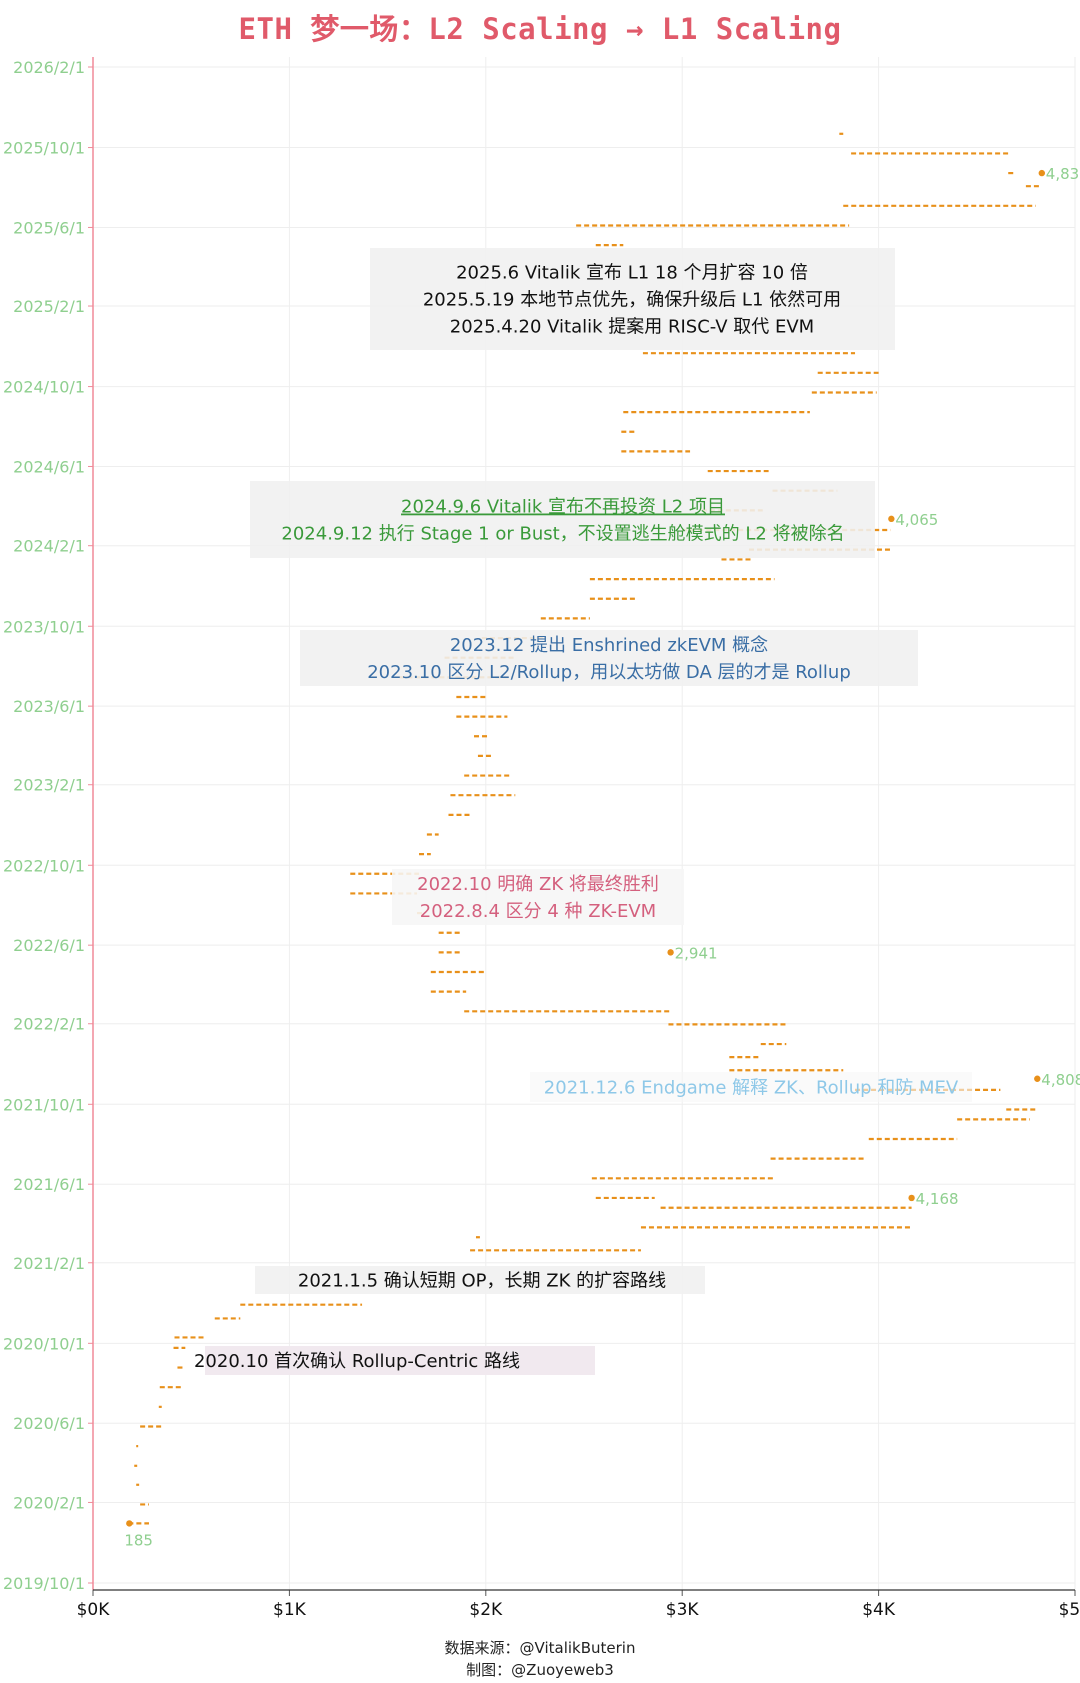 Image resolution: width=1080 pixels, height=1683 pixels. Describe the element at coordinates (916, 520) in the screenshot. I see `value-label: 4,065` at that location.